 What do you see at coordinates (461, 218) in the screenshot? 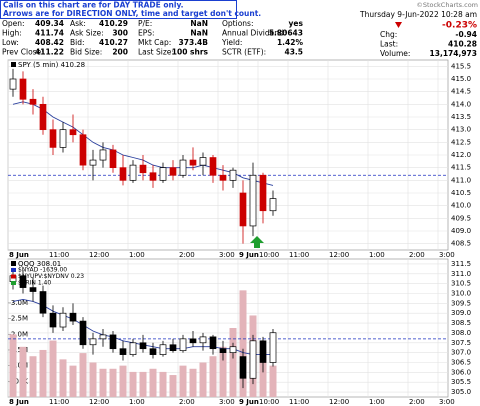
I see `y-tick-label: 409.5` at bounding box center [461, 218].